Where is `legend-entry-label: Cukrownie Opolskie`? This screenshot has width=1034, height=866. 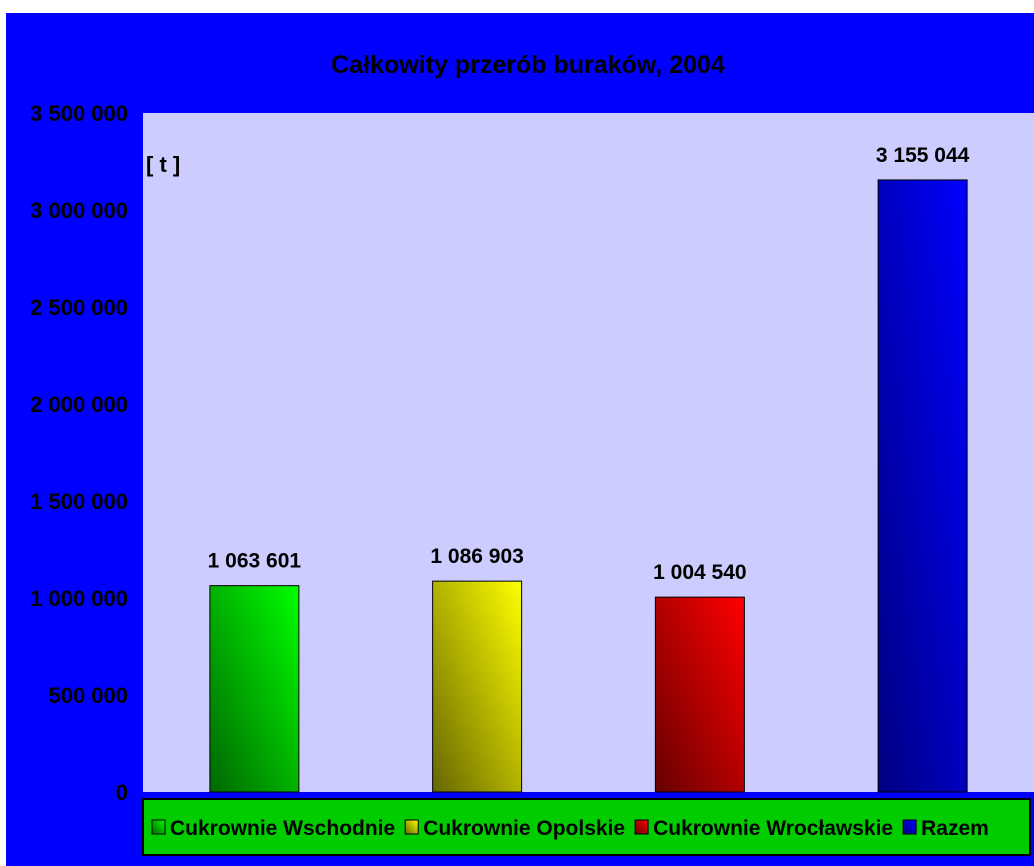 legend-entry-label: Cukrownie Opolskie is located at coordinates (524, 828).